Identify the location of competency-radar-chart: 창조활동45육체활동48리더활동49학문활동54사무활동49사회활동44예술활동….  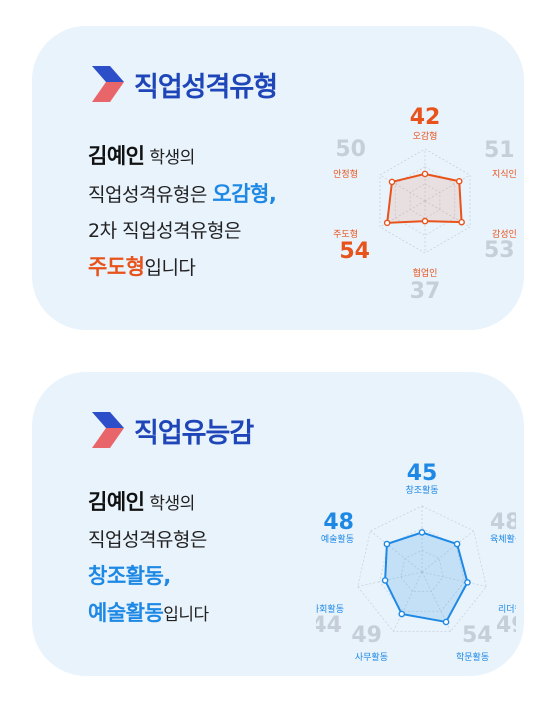
(416, 562).